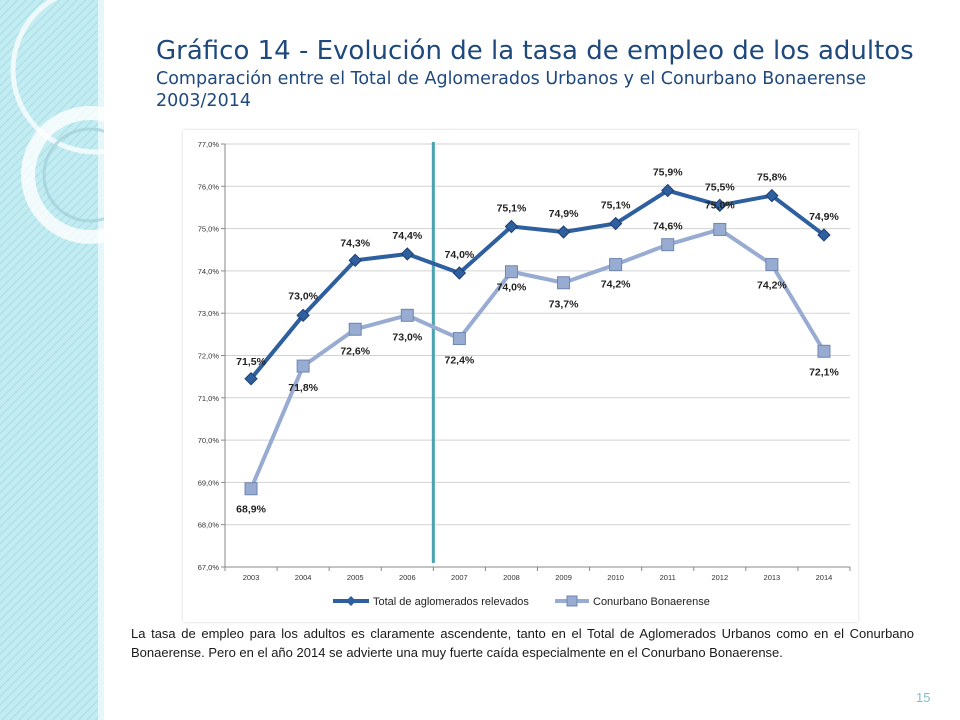 This screenshot has width=960, height=720. What do you see at coordinates (459, 577) in the screenshot?
I see `x-tick-label: 2007` at bounding box center [459, 577].